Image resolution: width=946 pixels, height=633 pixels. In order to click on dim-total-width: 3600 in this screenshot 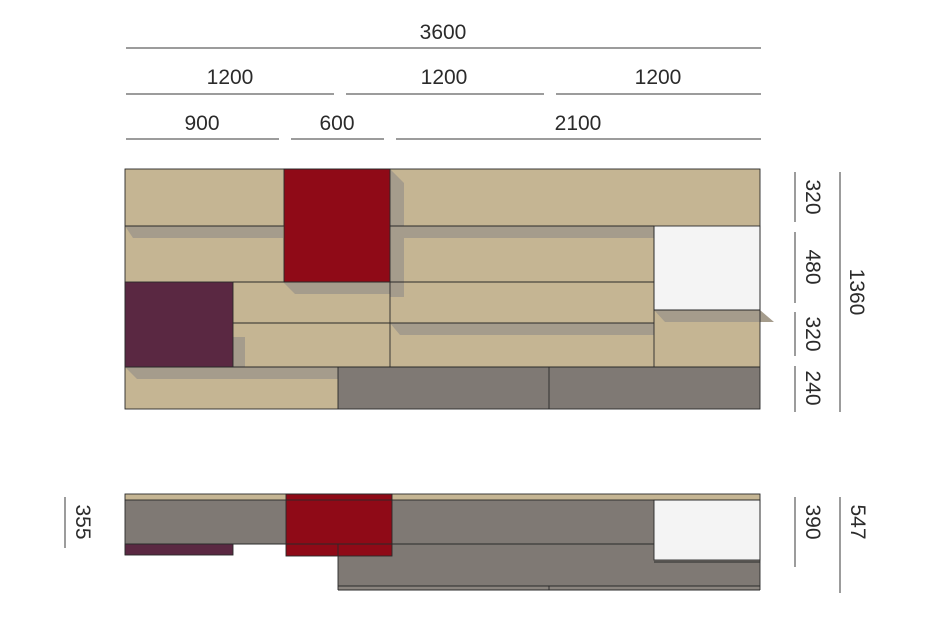, I will do `click(443, 32)`.